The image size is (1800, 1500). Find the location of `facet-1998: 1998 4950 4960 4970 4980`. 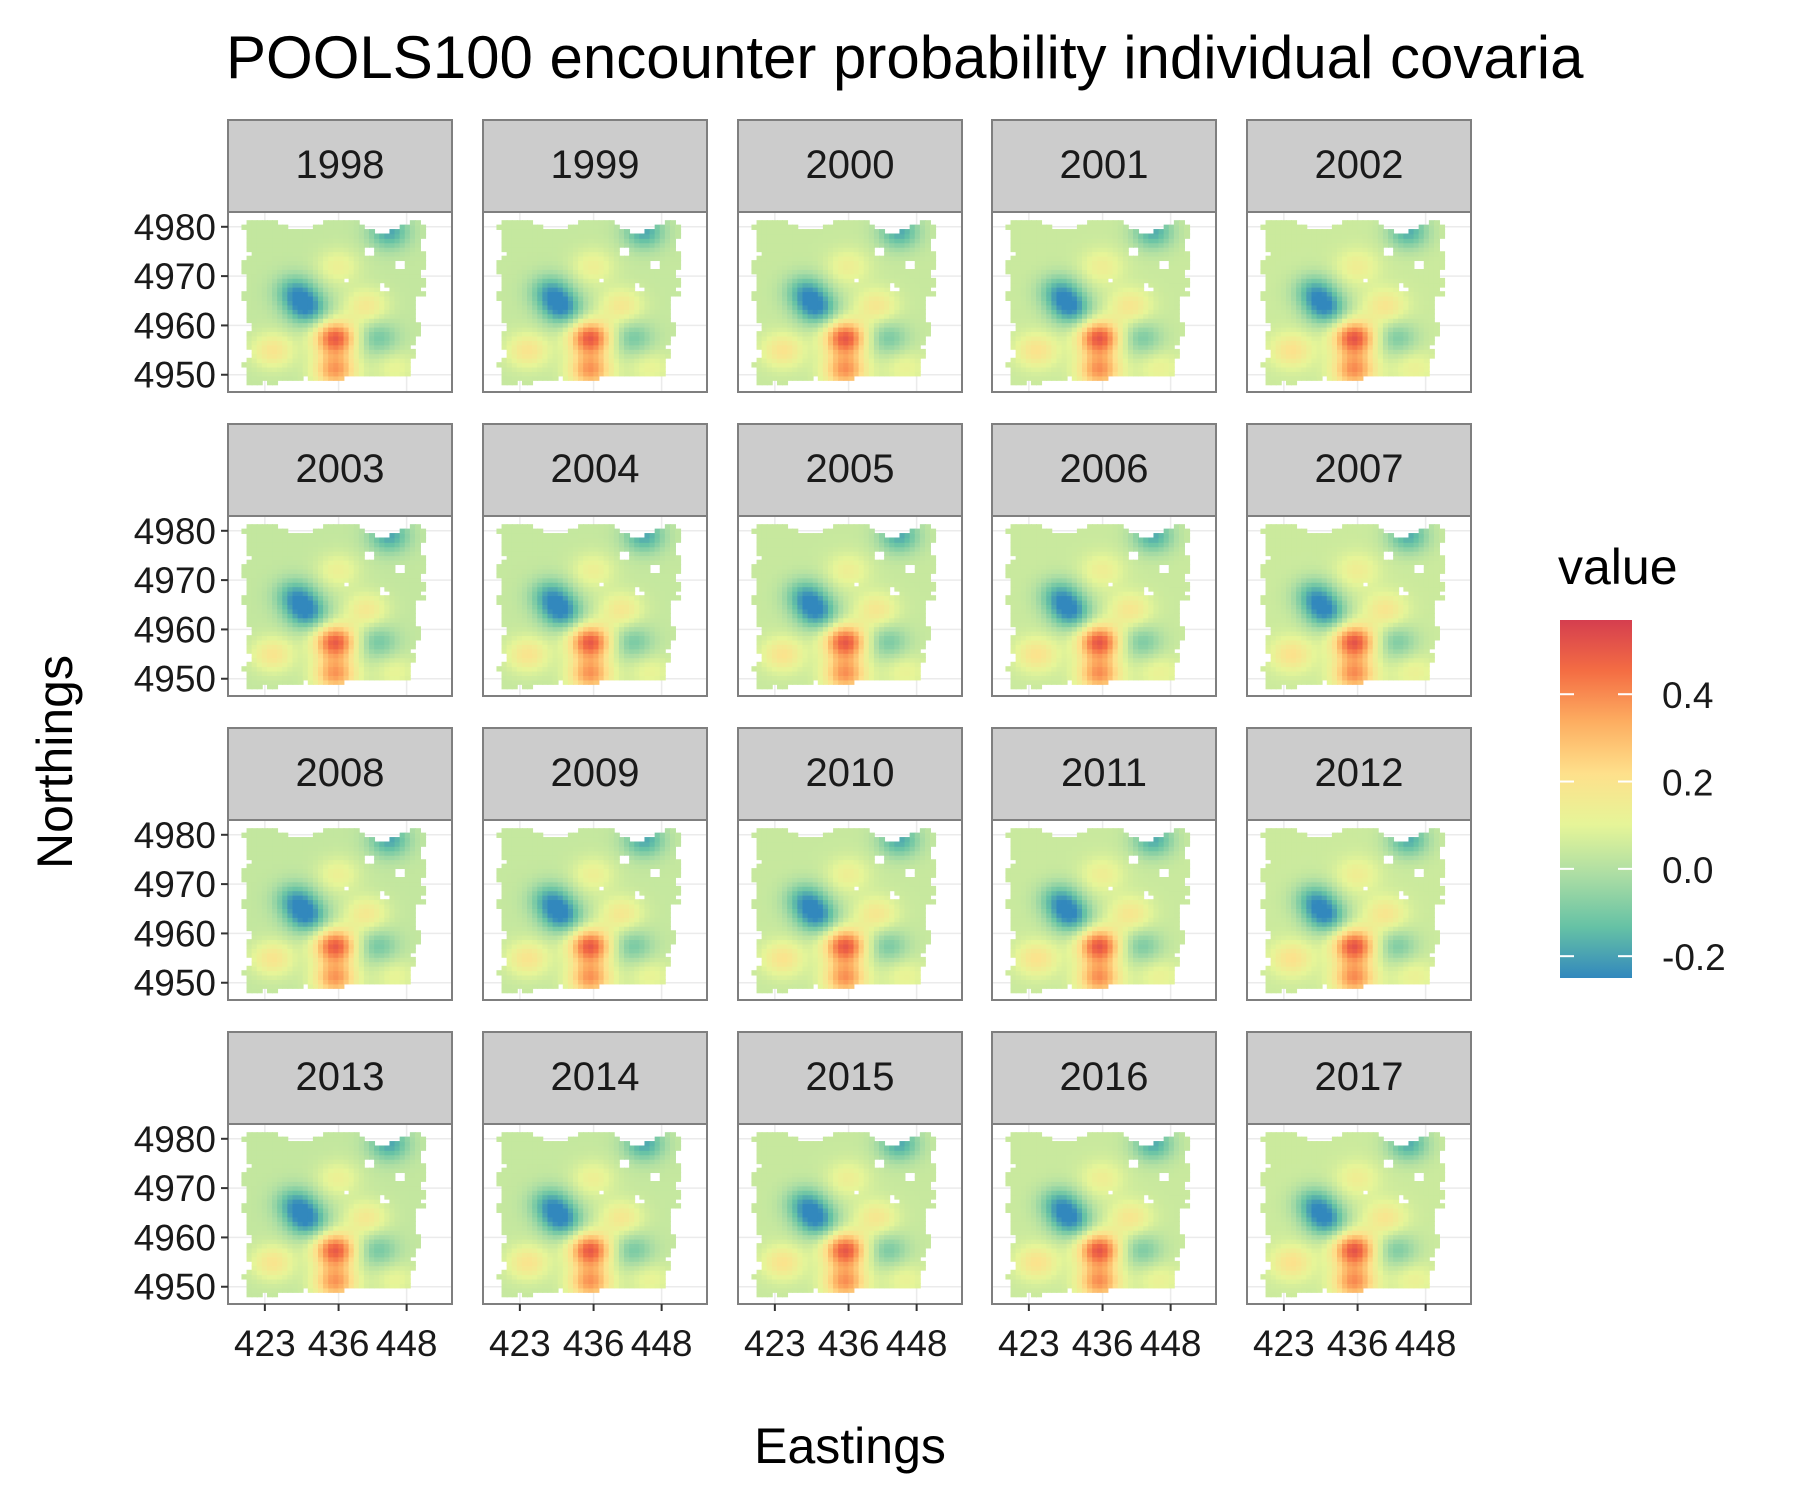

facet-1998: 1998 4950 4960 4970 4980 is located at coordinates (293, 258).